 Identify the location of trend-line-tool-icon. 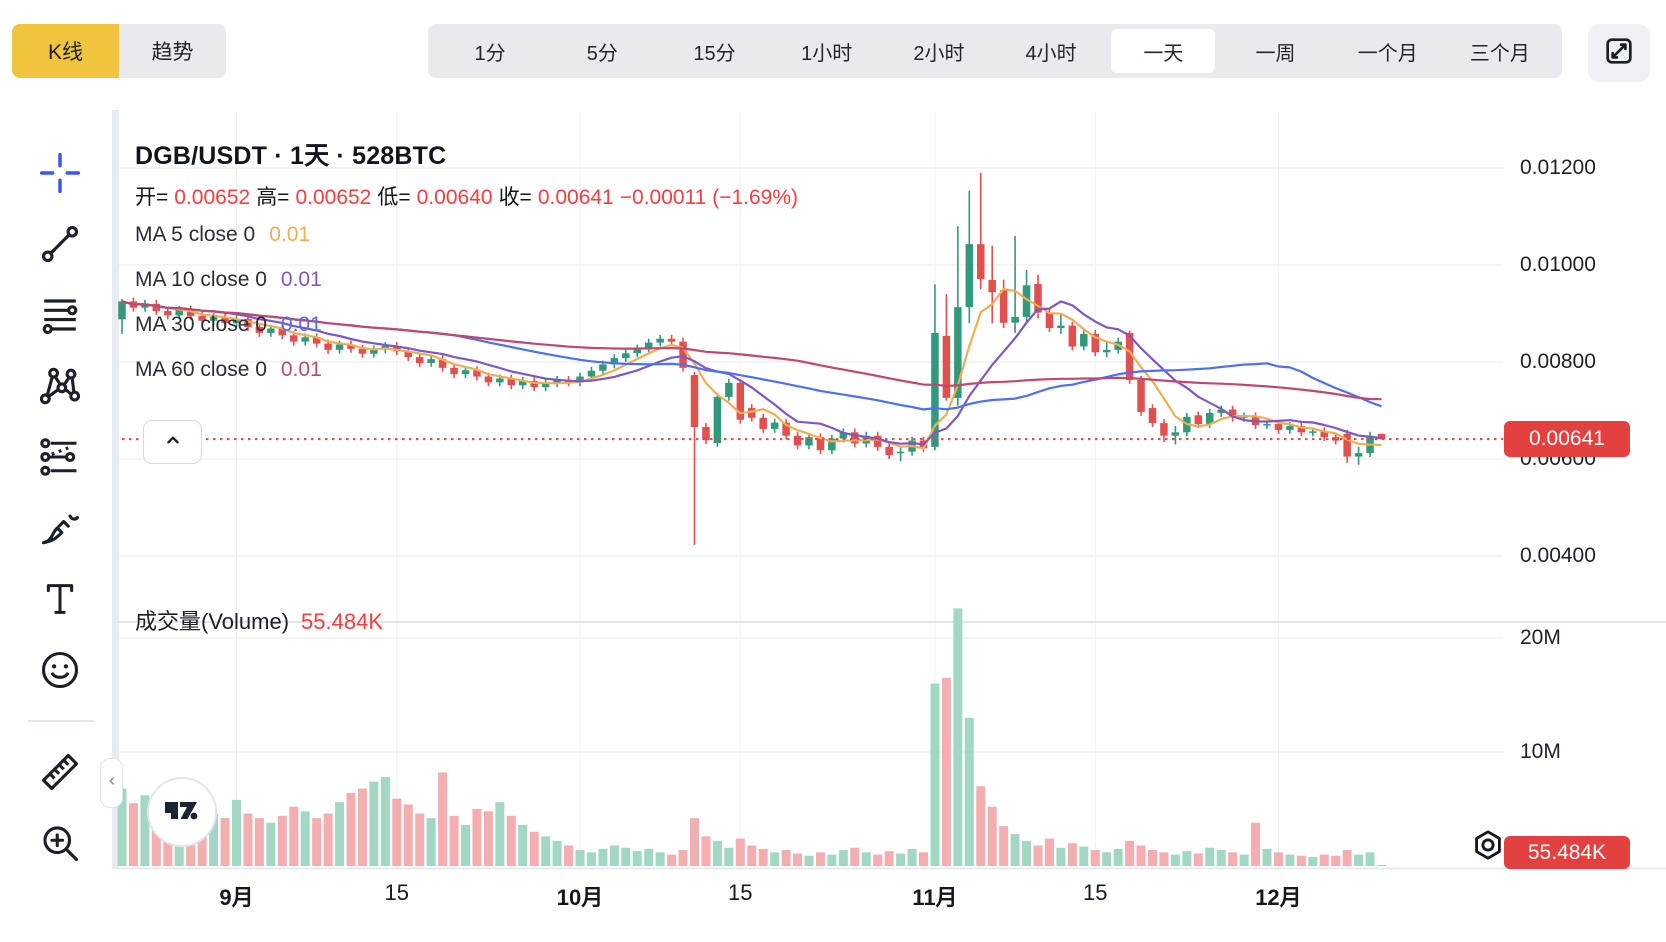
(60, 244).